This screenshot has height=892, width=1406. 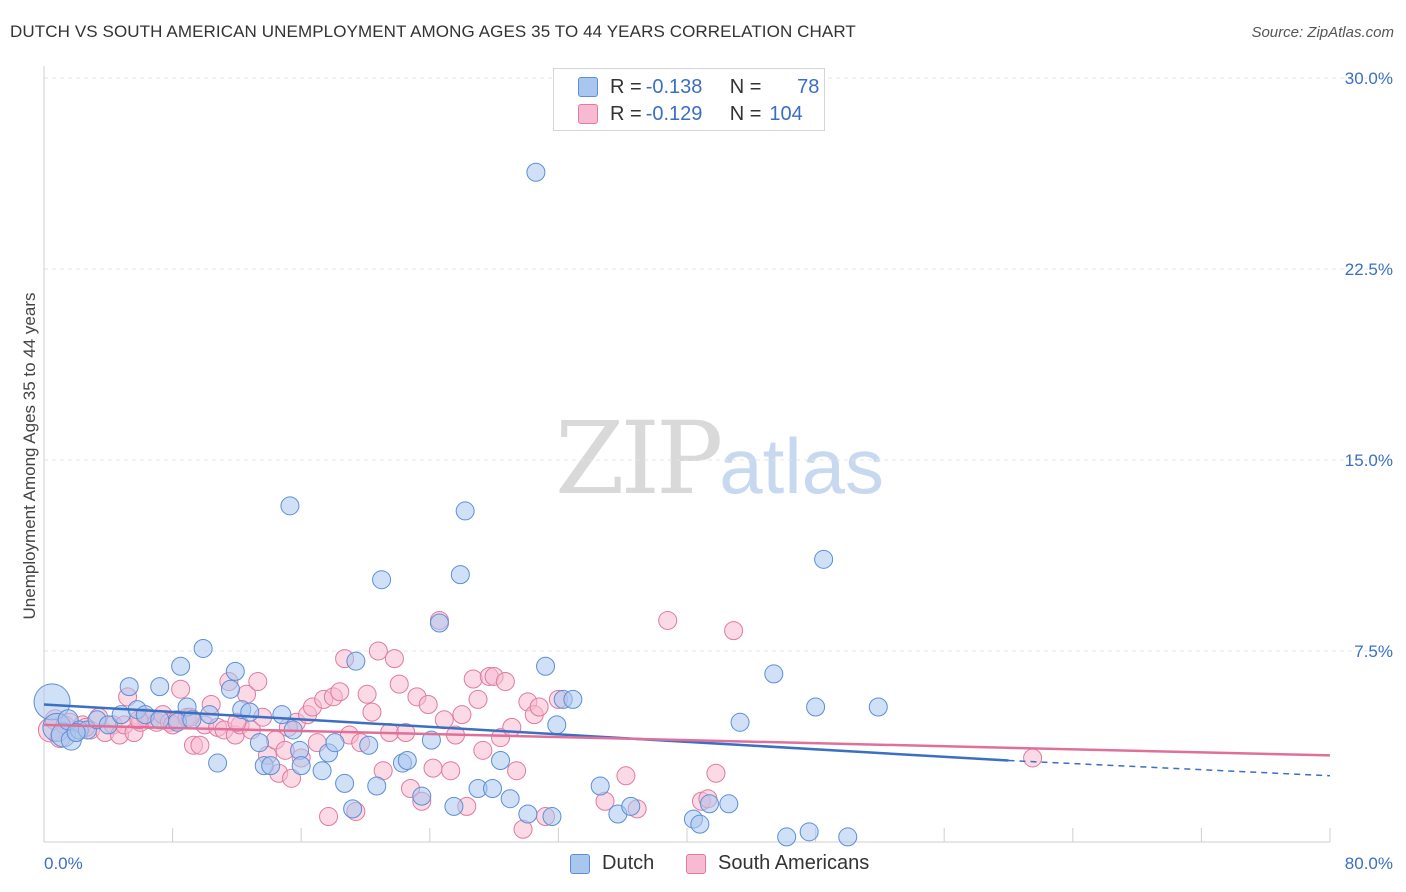 I want to click on legend-swatch-south-americans, so click(x=588, y=114).